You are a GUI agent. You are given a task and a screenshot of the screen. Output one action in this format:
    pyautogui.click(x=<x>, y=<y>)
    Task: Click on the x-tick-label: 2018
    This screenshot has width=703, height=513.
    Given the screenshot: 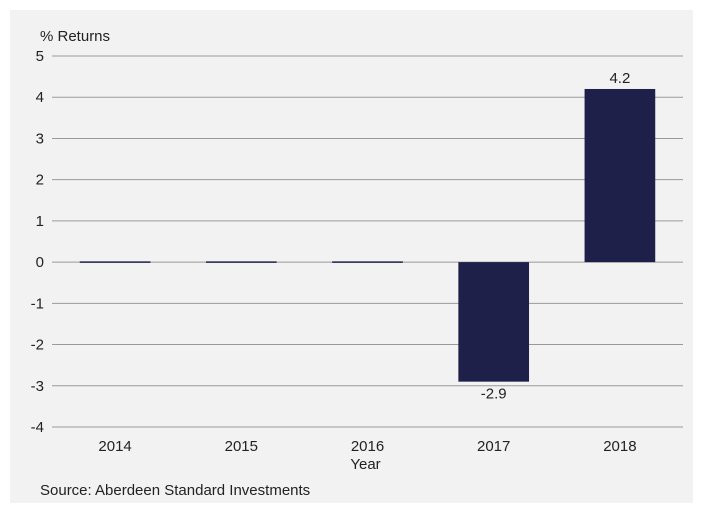 What is the action you would take?
    pyautogui.click(x=619, y=446)
    